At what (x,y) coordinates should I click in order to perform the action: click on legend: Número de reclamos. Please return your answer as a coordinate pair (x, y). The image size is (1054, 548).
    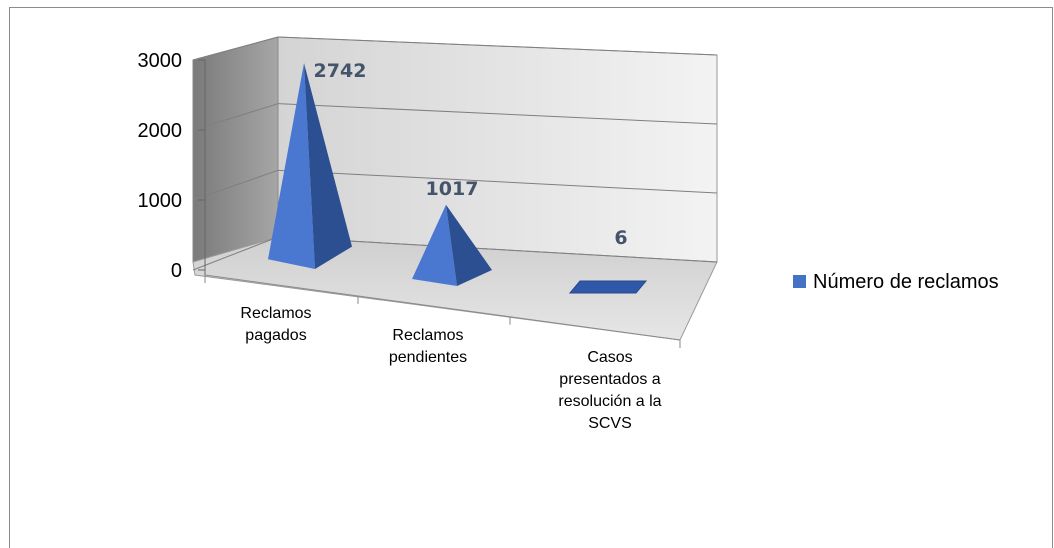
    Looking at the image, I should click on (896, 282).